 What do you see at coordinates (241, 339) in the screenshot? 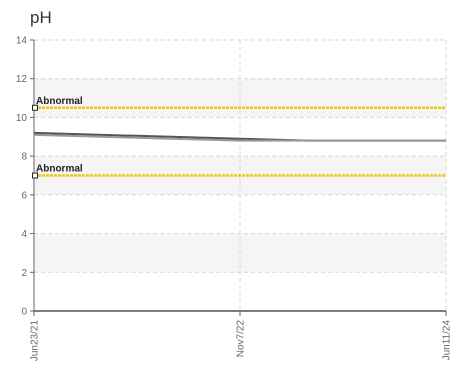
I see `x-tick-label: Nov7/22` at bounding box center [241, 339].